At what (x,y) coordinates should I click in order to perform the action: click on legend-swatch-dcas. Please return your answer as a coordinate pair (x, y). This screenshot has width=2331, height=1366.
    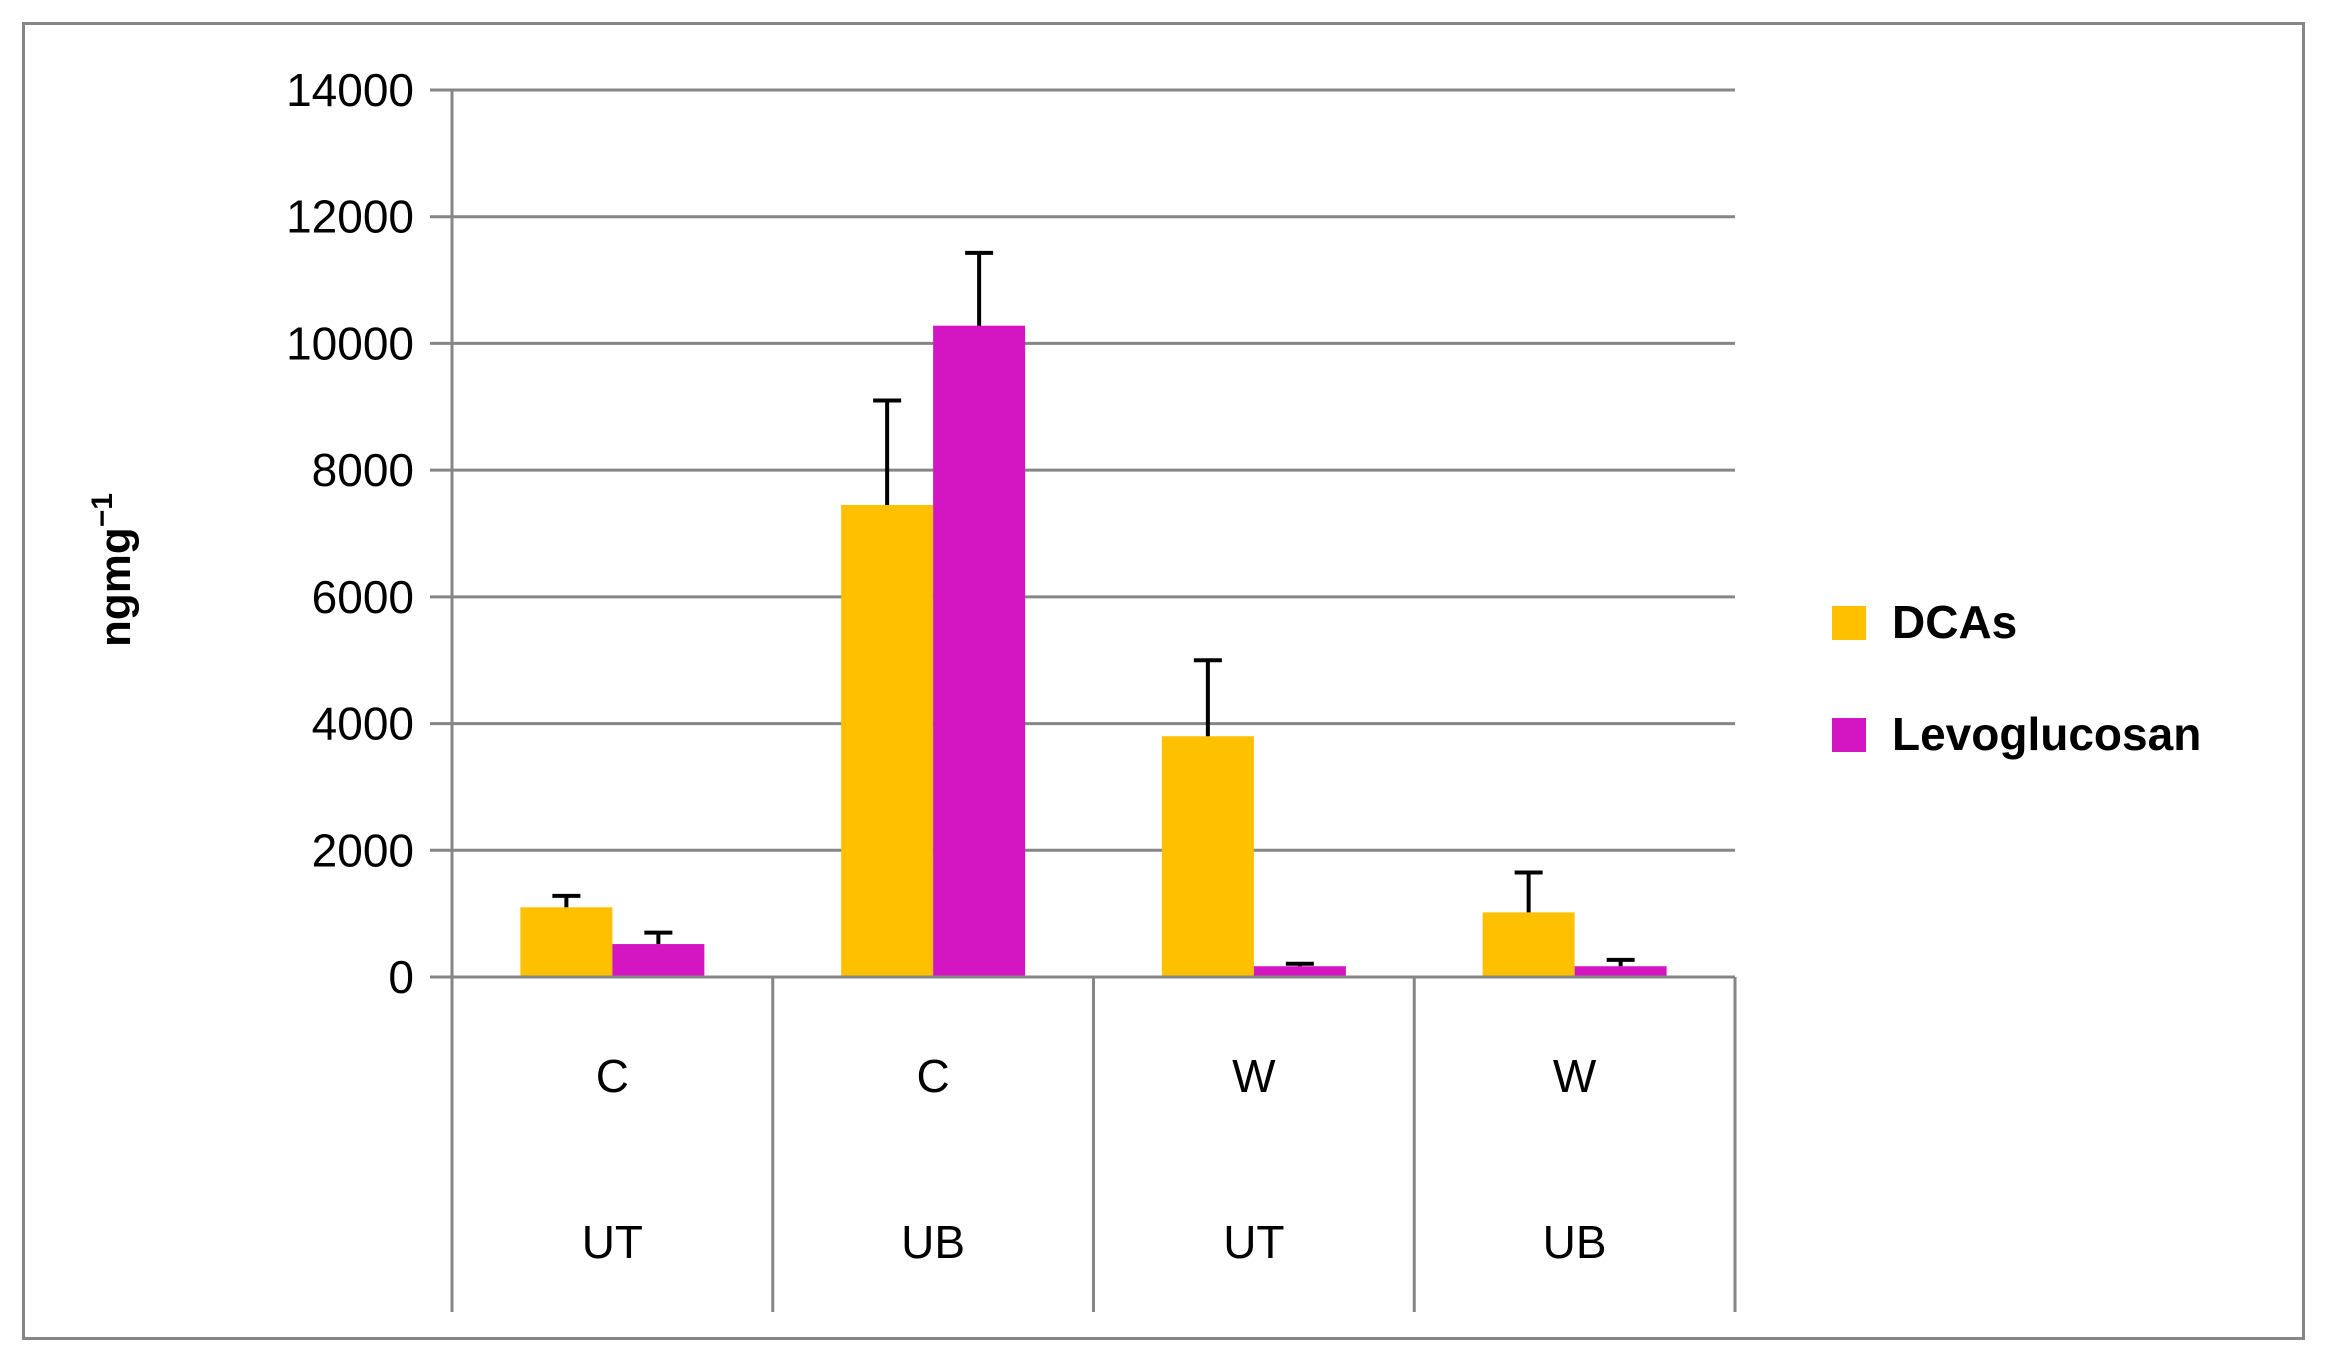
    Looking at the image, I should click on (1849, 623).